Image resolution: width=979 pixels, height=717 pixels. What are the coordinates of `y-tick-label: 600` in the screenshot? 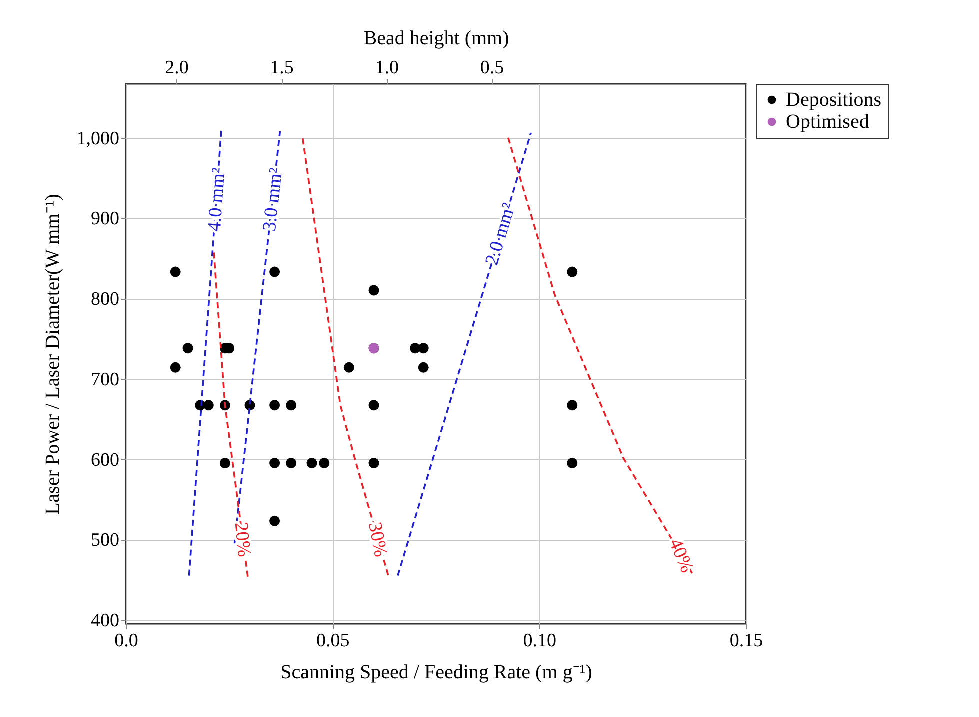 It's located at (105, 460).